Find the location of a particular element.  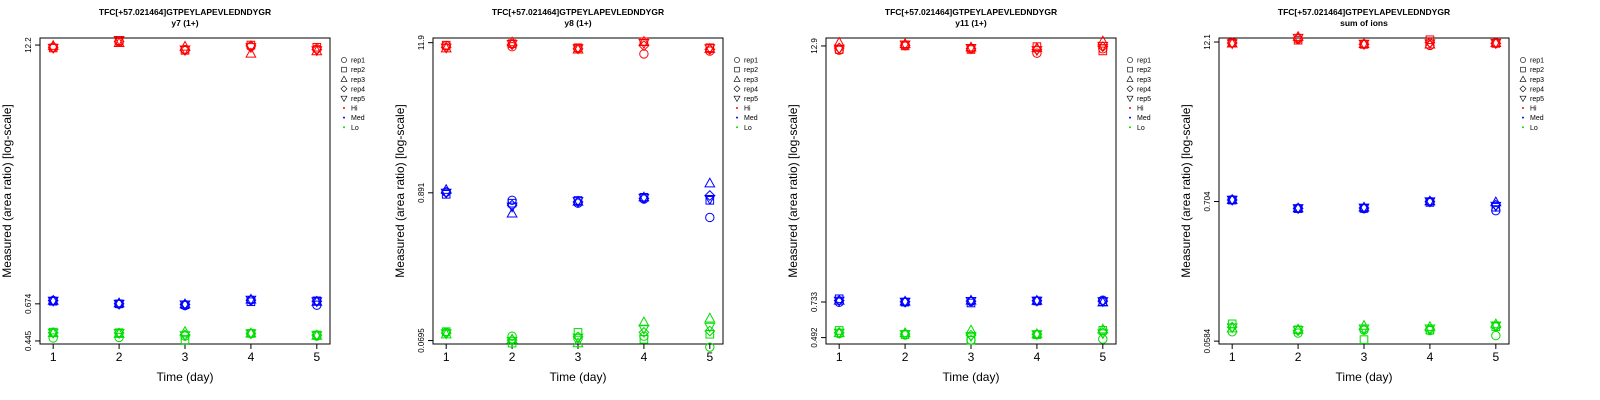

y-tick-label: 11.9 is located at coordinates (421, 43).